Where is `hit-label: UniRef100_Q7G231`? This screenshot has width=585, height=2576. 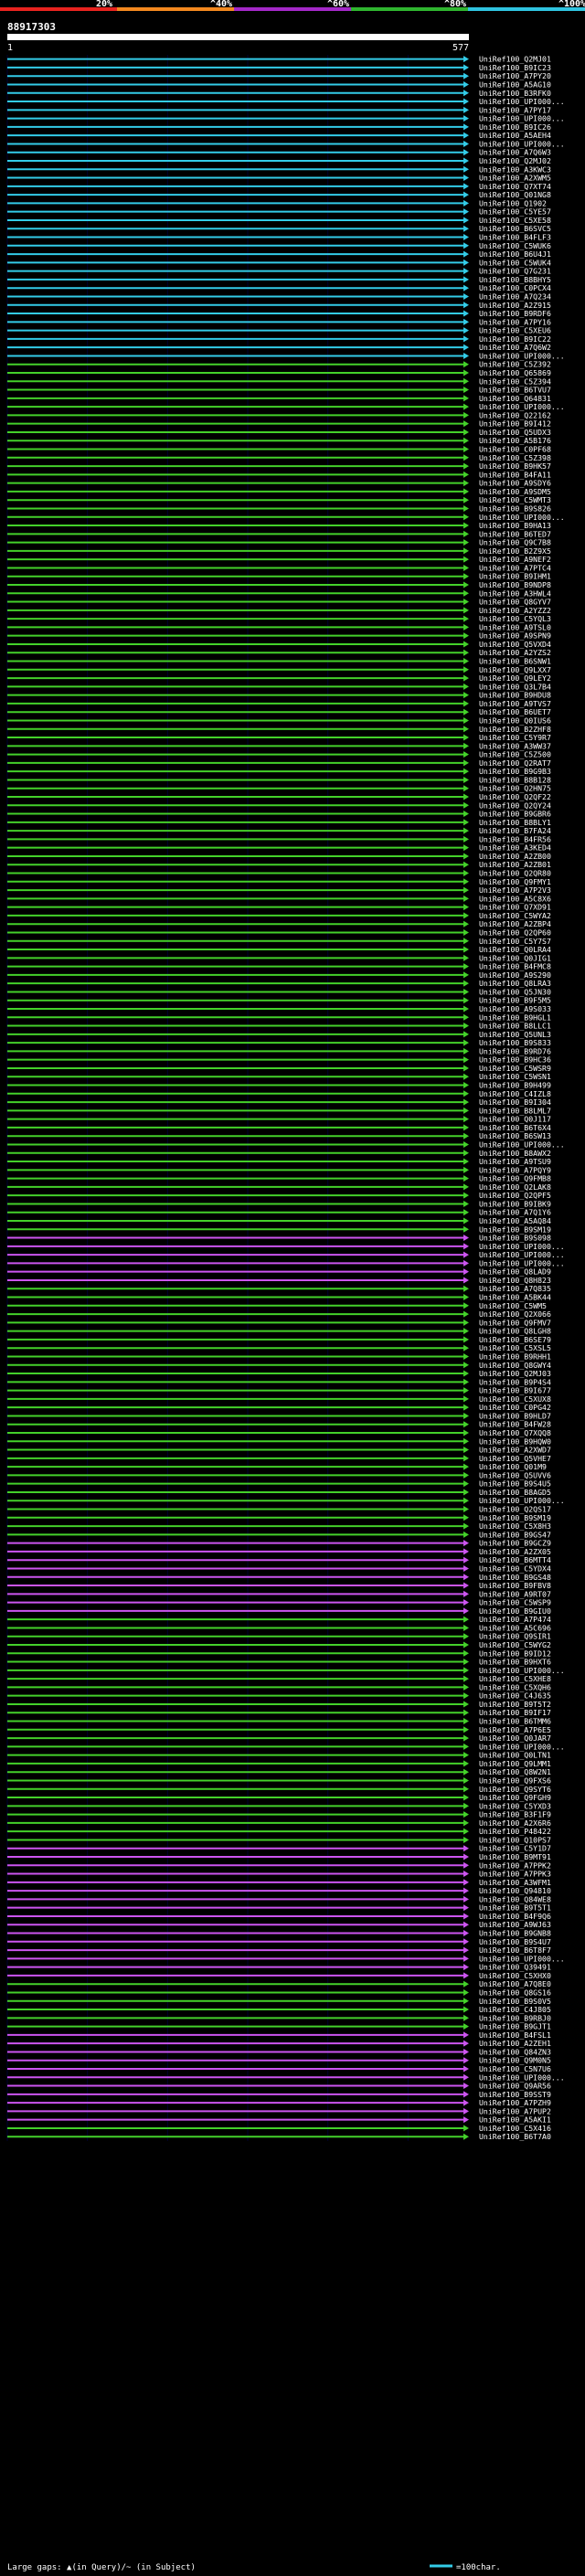 hit-label: UniRef100_Q7G231 is located at coordinates (515, 271).